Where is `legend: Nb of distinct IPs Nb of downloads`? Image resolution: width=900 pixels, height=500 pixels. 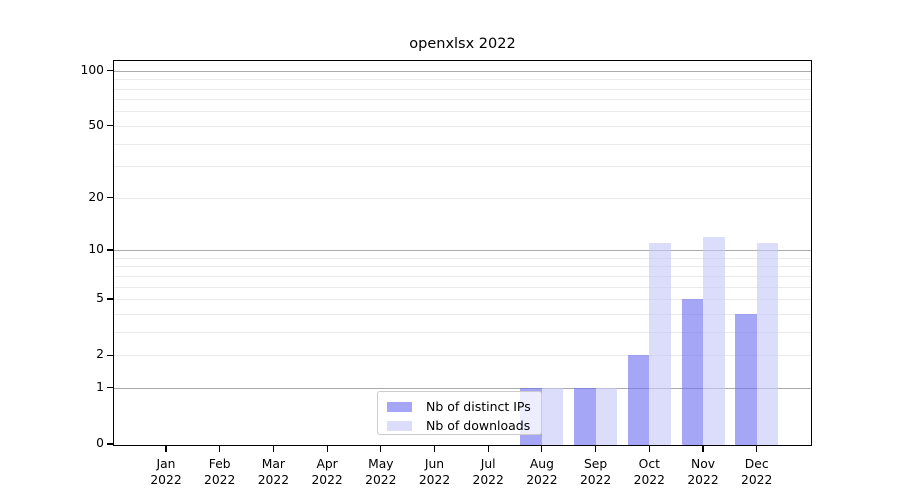 legend: Nb of distinct IPs Nb of downloads is located at coordinates (459, 413).